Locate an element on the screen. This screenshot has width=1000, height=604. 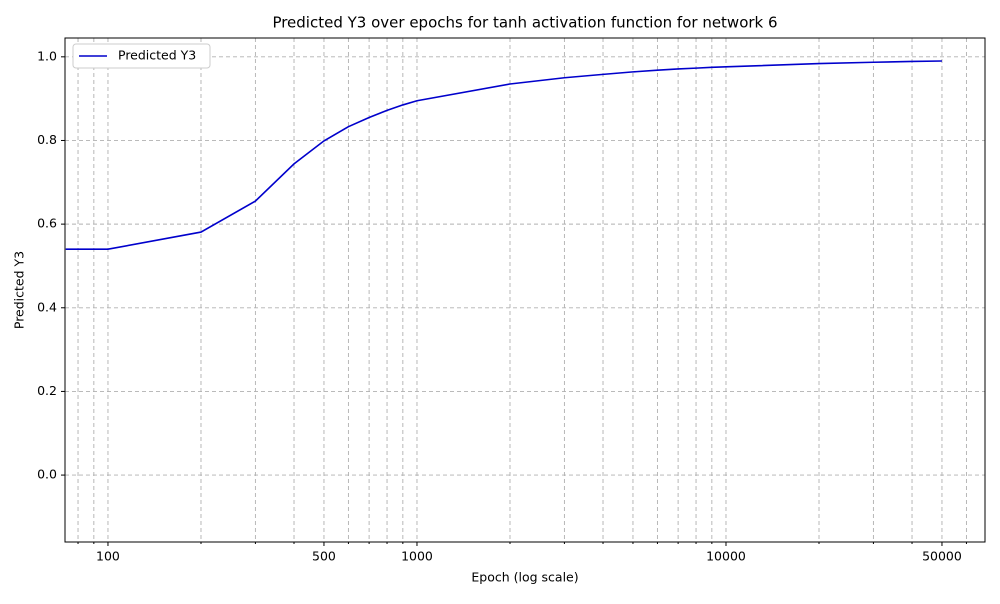
x-tick-label: 100 is located at coordinates (108, 556).